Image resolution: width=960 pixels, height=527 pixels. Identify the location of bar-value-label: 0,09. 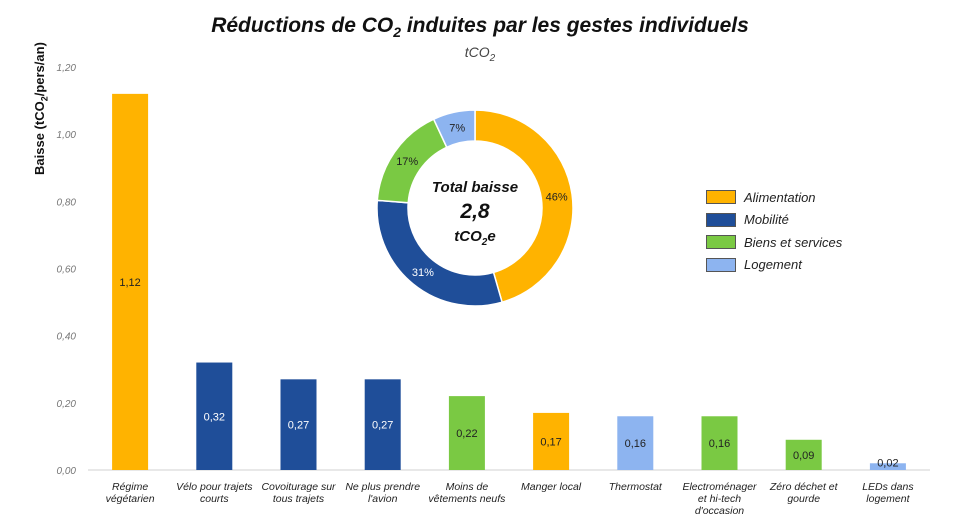
(803, 456).